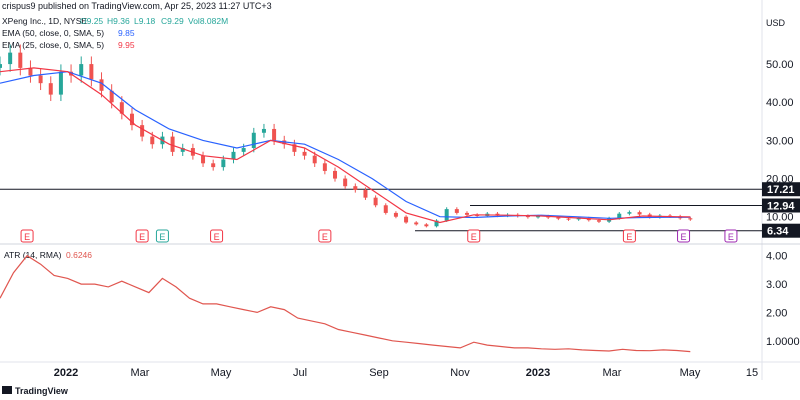  Describe the element at coordinates (780, 218) in the screenshot. I see `price-tick-label: 10.00` at that location.